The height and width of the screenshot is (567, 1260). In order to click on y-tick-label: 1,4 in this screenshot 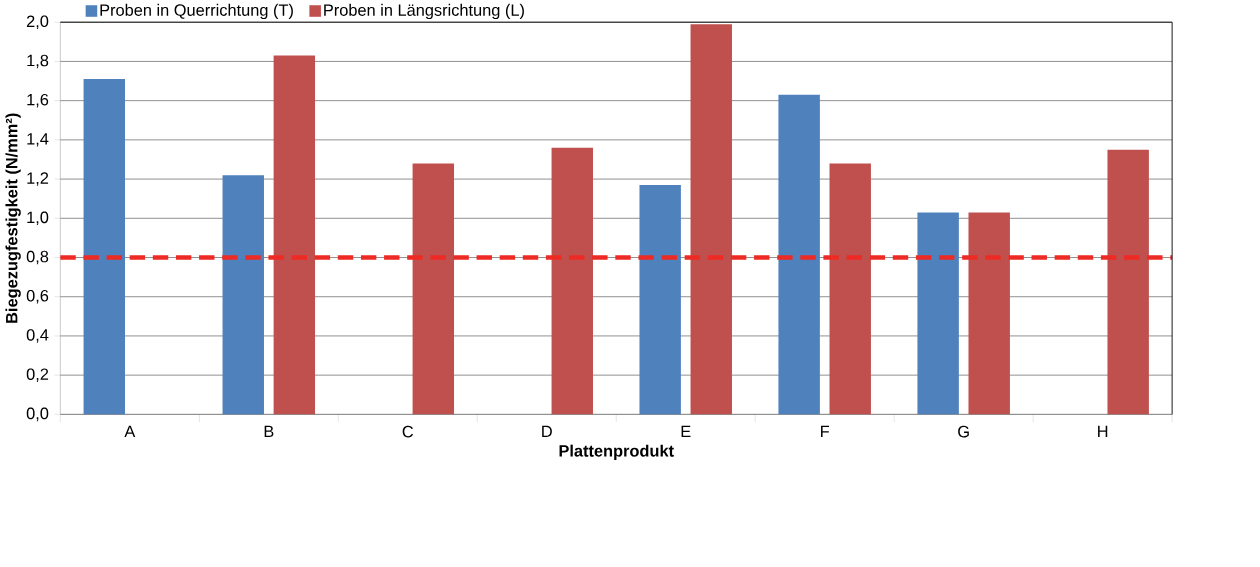, I will do `click(38, 140)`.